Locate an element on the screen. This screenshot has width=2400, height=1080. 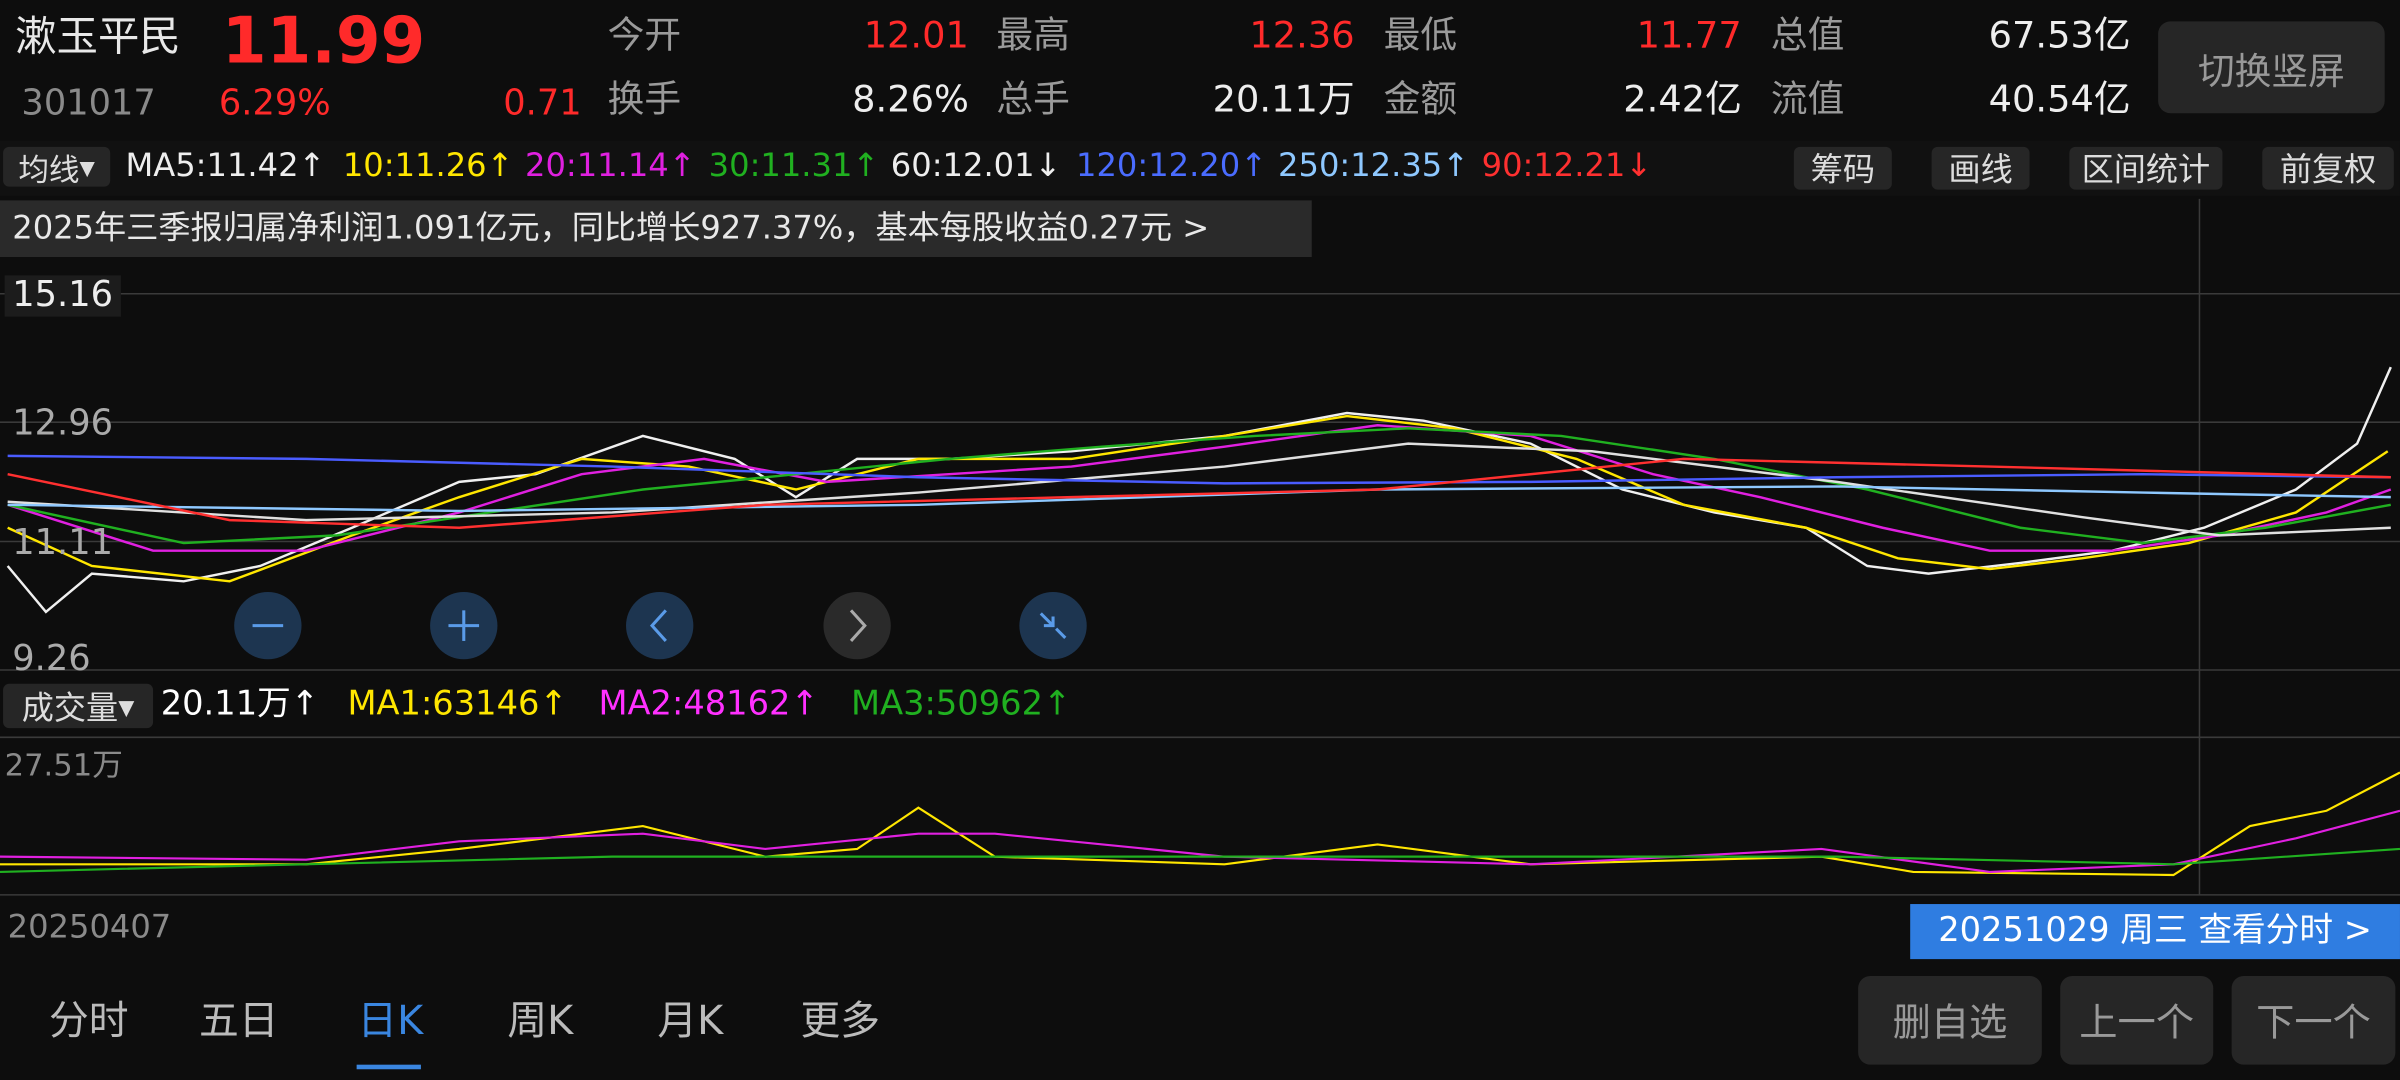
action-button: 下一个 is located at coordinates (2313, 1020).